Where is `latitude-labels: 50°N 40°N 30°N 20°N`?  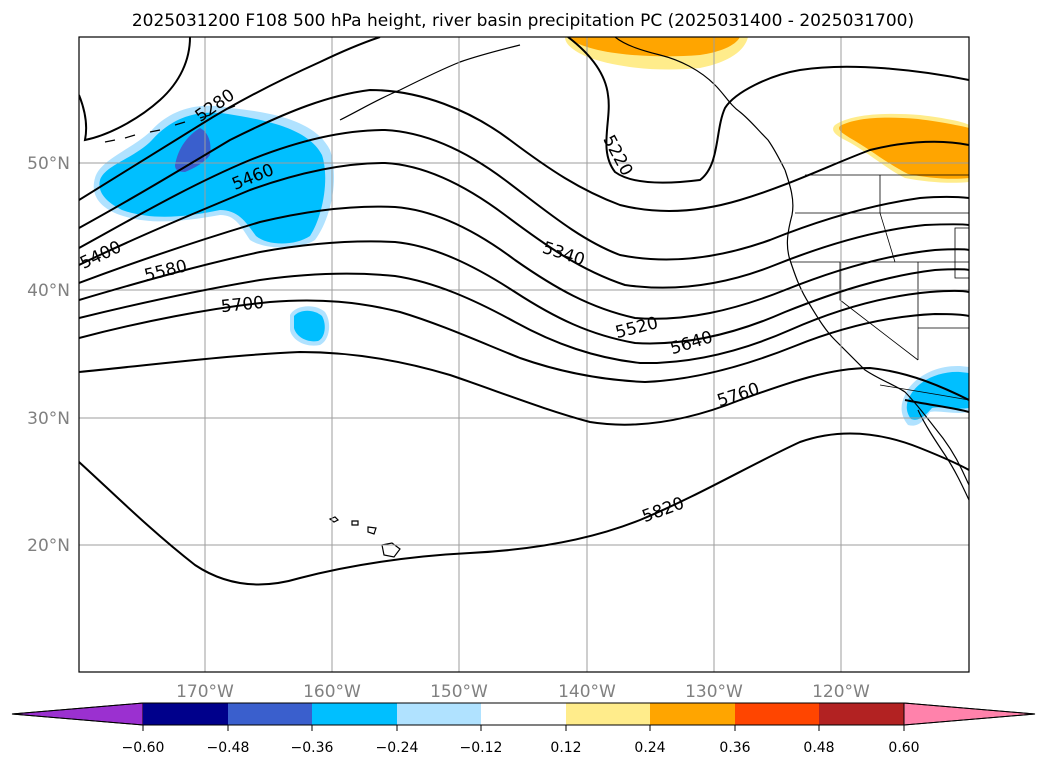 latitude-labels: 50°N 40°N 30°N 20°N is located at coordinates (48, 355).